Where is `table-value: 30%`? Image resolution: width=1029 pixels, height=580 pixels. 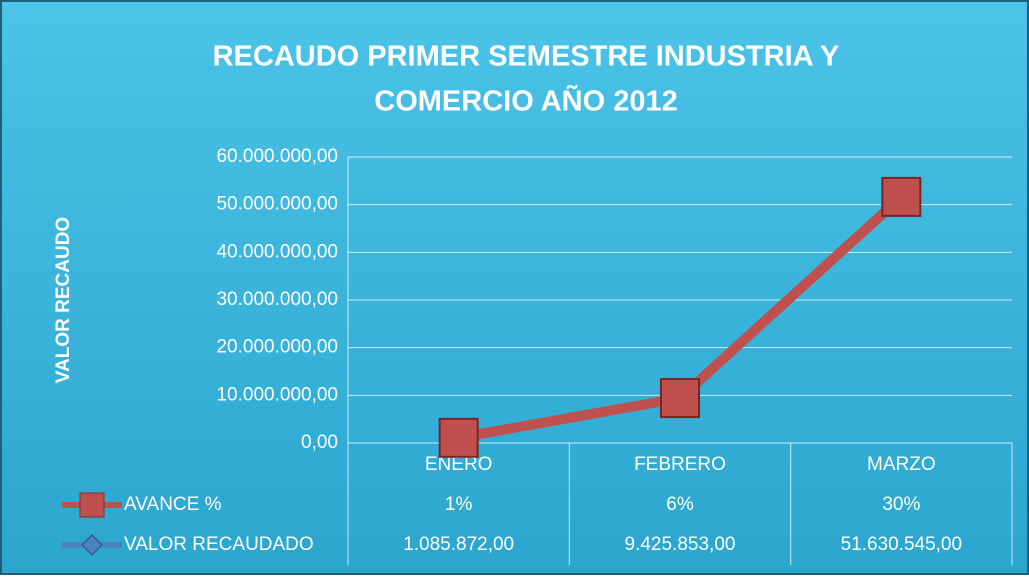
table-value: 30% is located at coordinates (901, 504).